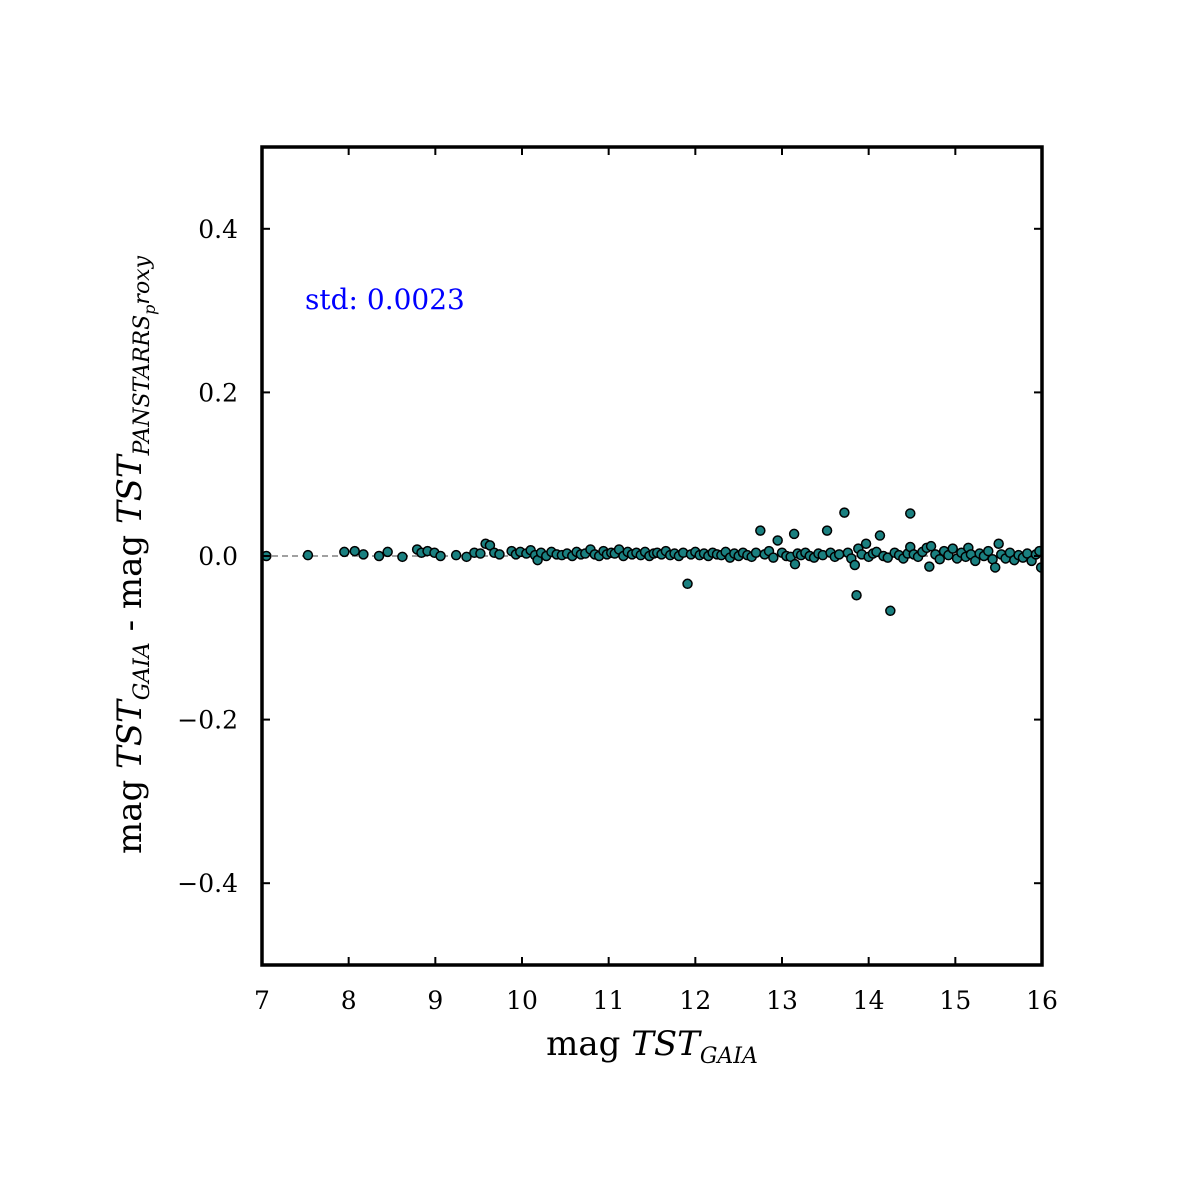 This screenshot has height=1200, width=1200. Describe the element at coordinates (218, 556) in the screenshot. I see `y-tick-label: 0.0` at that location.